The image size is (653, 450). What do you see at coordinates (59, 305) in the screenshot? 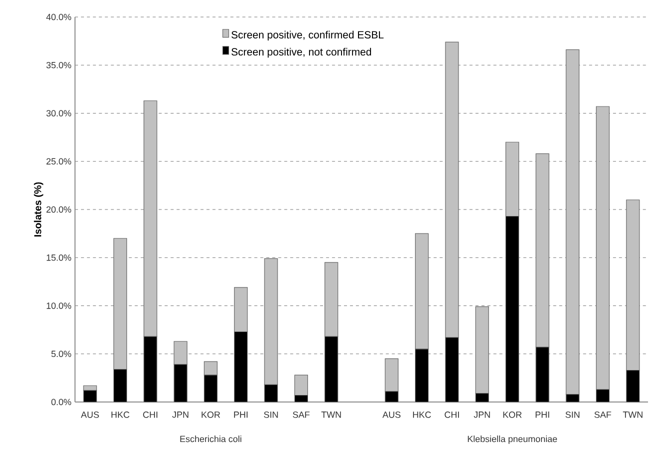
I see `y-tick-label: 10.0%` at bounding box center [59, 305].